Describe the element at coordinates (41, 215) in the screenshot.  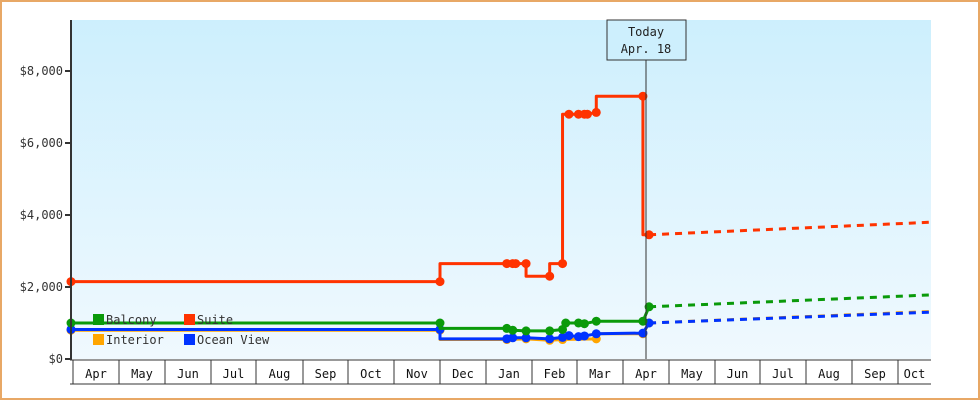
I see `y-tick-label: $4,000` at that location.